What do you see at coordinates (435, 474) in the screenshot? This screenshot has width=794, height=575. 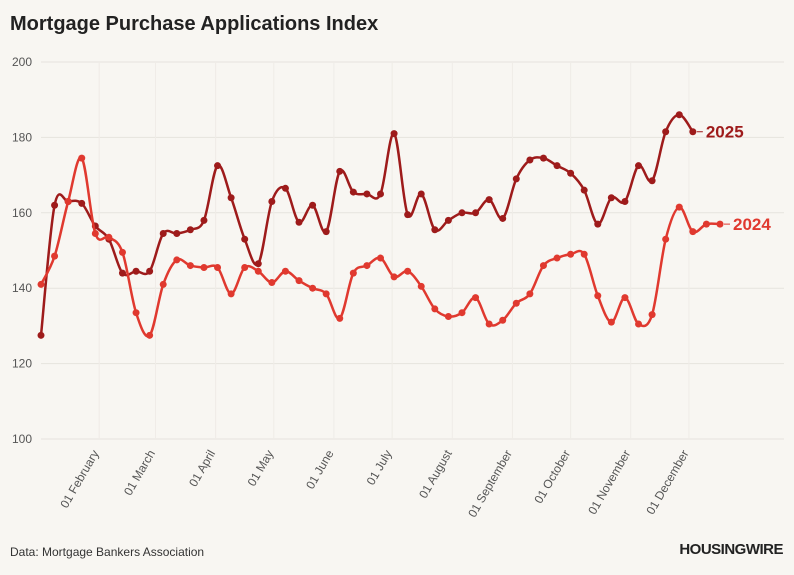 I see `x-tick-label: 01 August` at bounding box center [435, 474].